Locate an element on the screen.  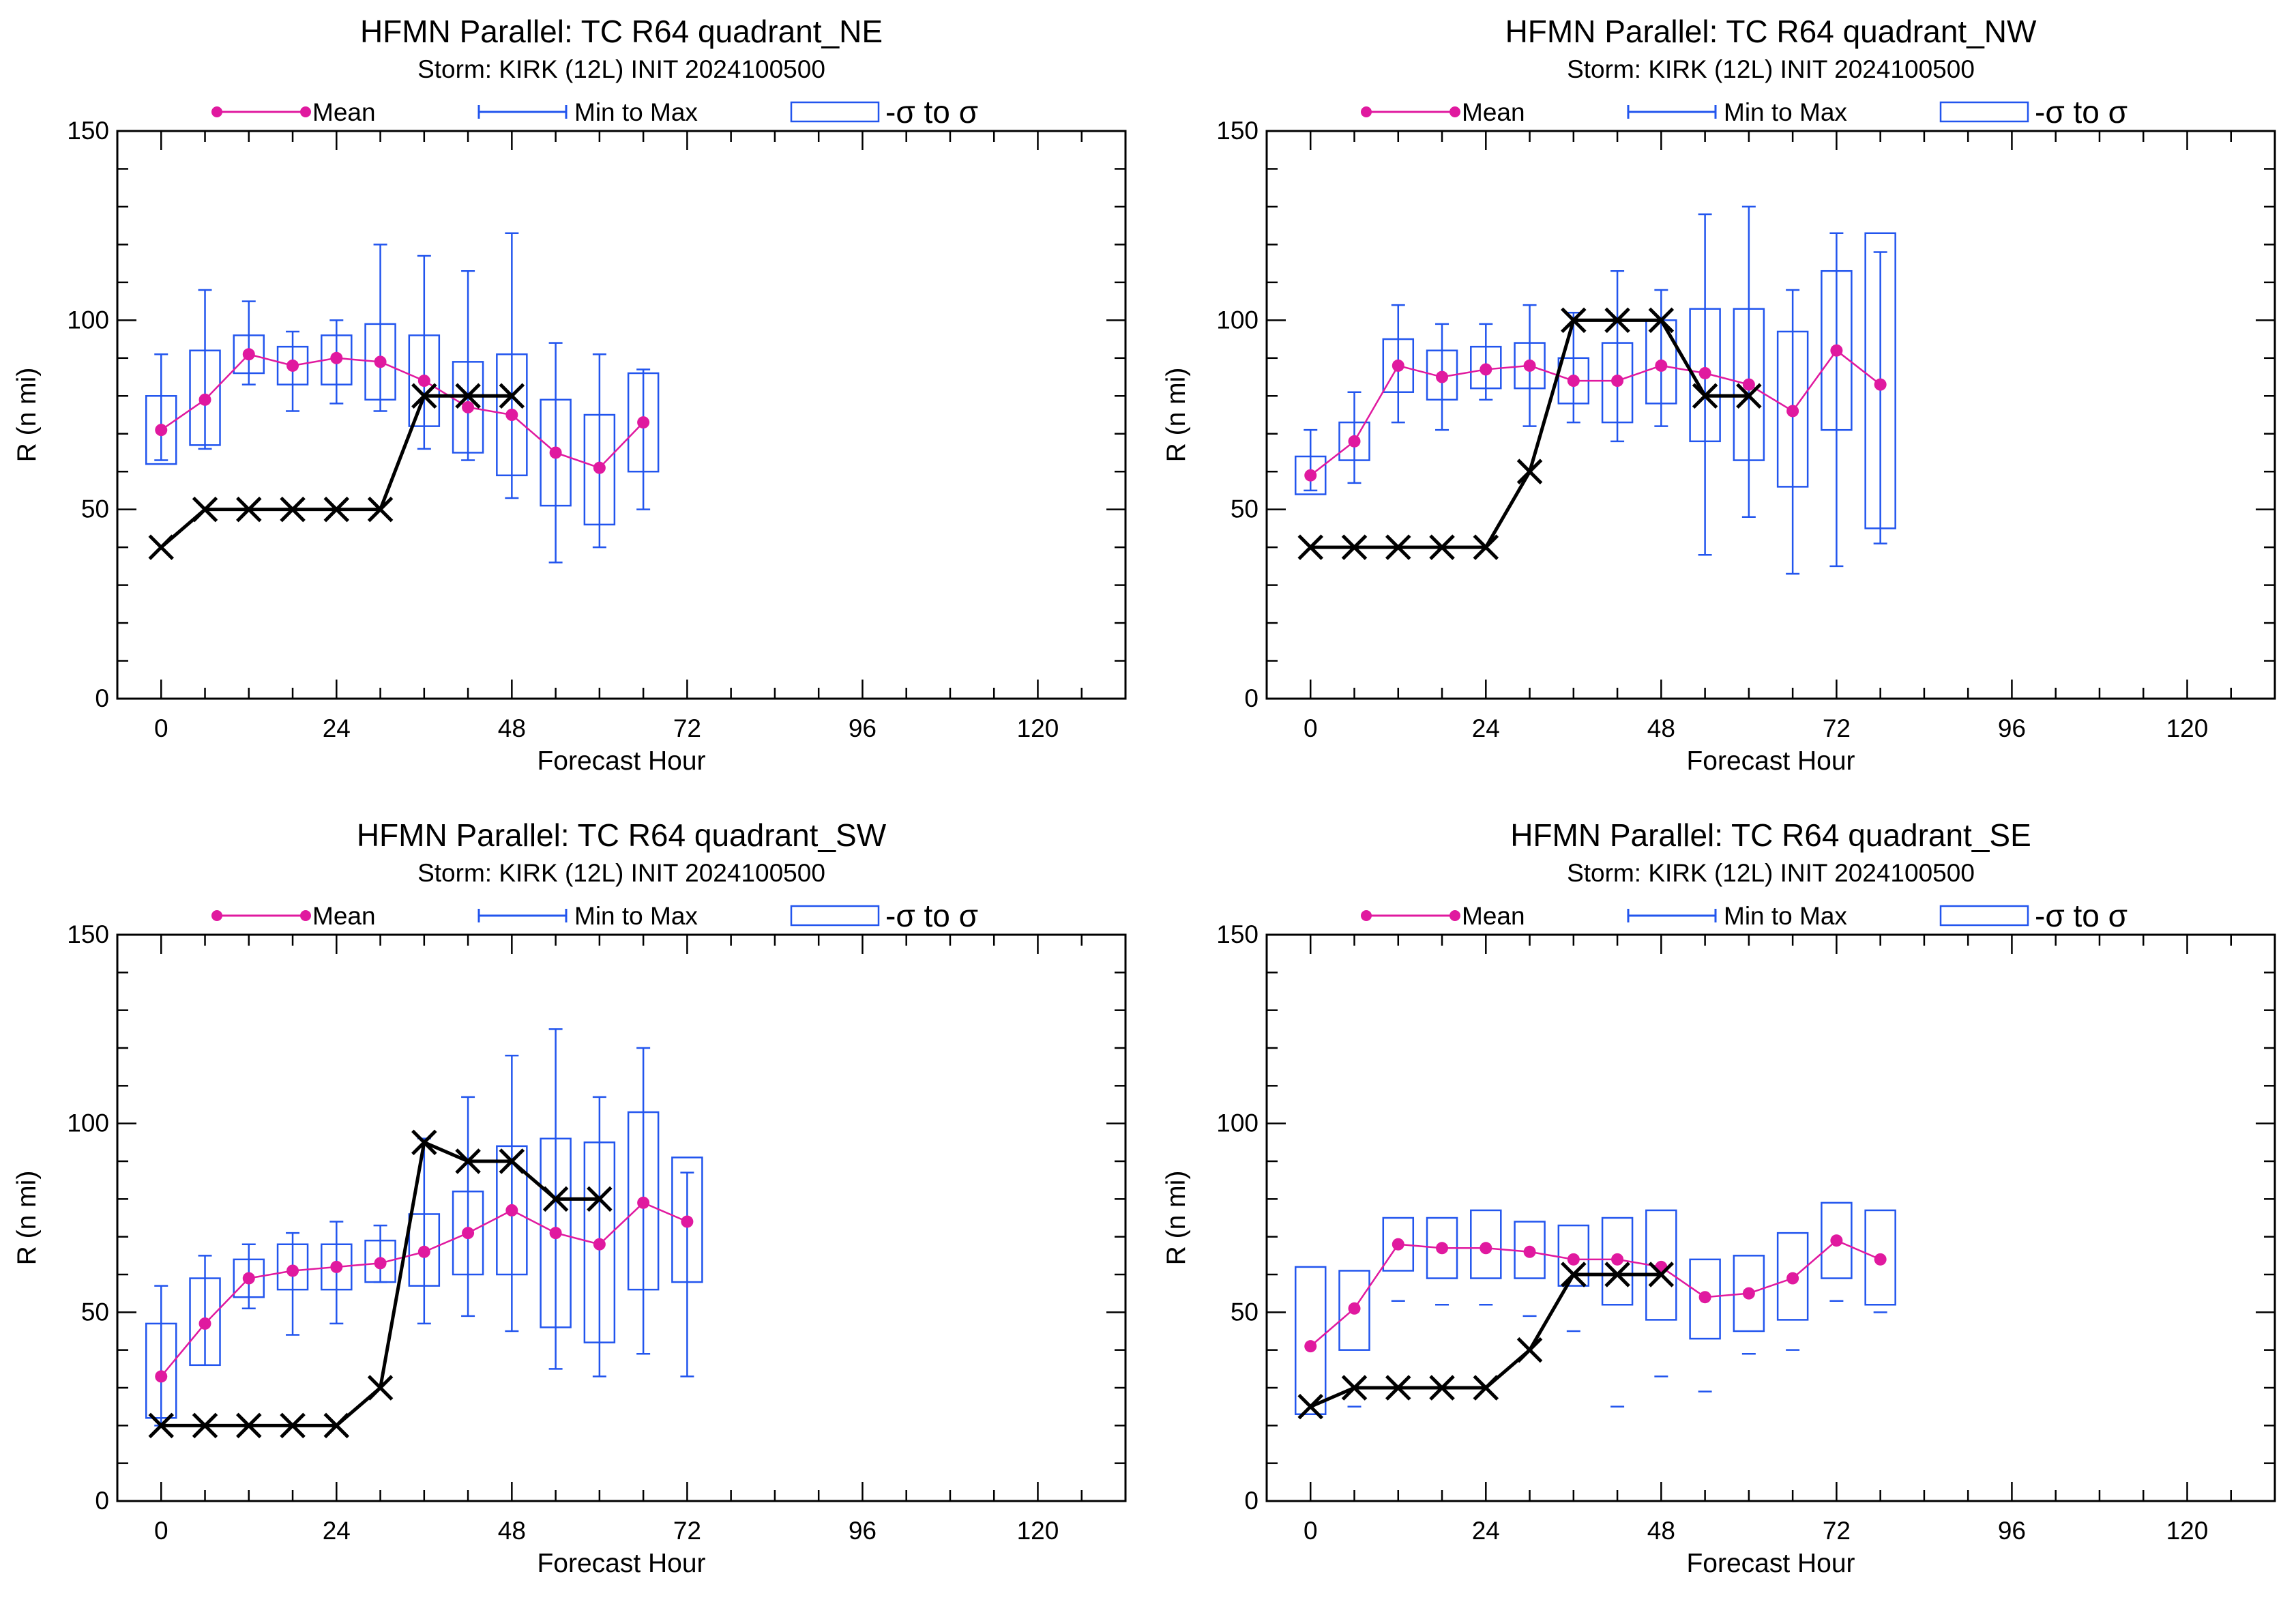
mean-line is located at coordinates (403, 411).